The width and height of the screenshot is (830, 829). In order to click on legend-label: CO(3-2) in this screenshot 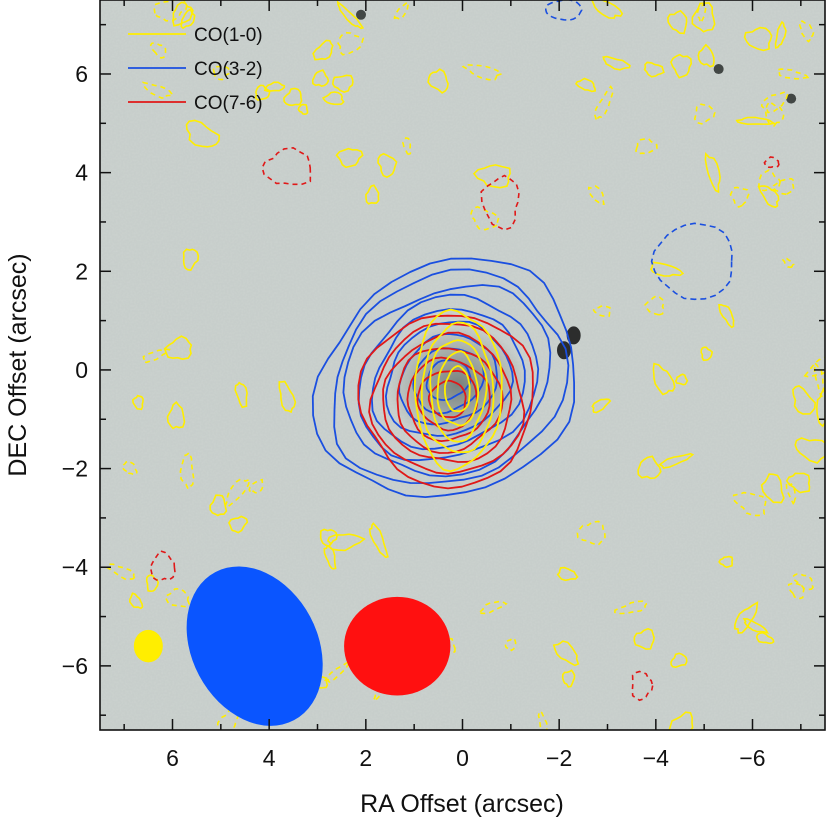, I will do `click(228, 69)`.